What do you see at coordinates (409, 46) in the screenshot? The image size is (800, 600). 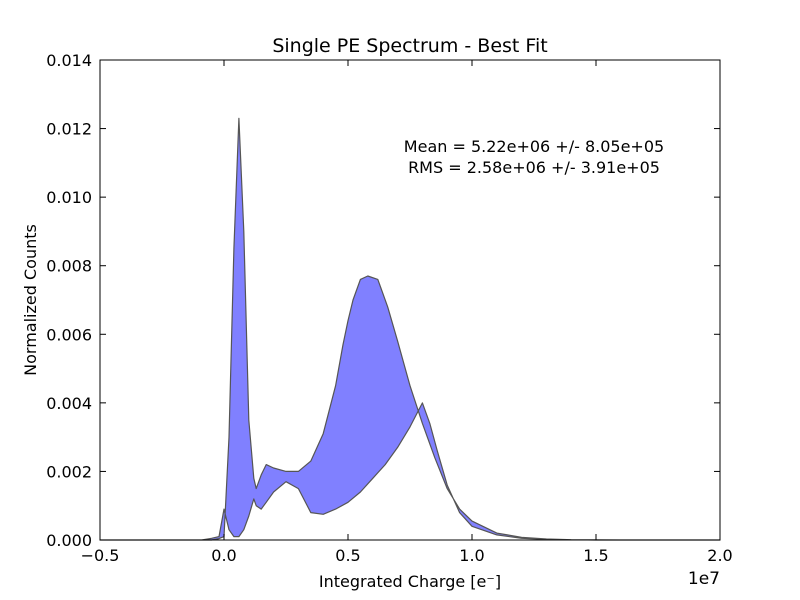 I see `chart-title: Single PE Spectrum - Best Fit` at bounding box center [409, 46].